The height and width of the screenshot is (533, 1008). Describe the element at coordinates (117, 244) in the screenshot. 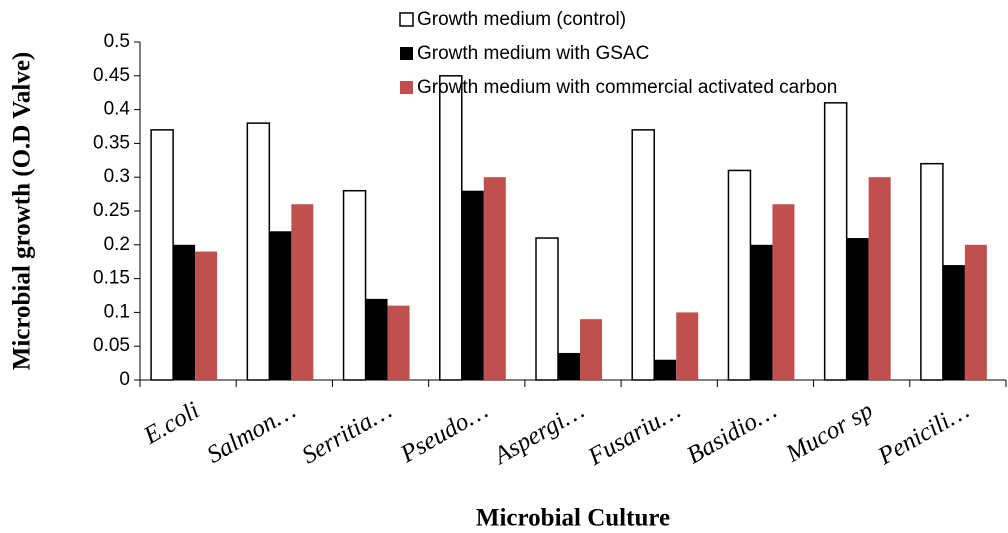

I see `y-tick-label: 0.2` at that location.